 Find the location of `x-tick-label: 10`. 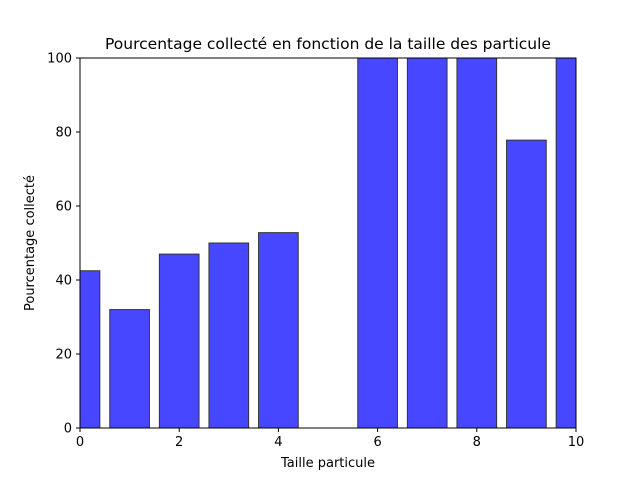

x-tick-label: 10 is located at coordinates (576, 442).